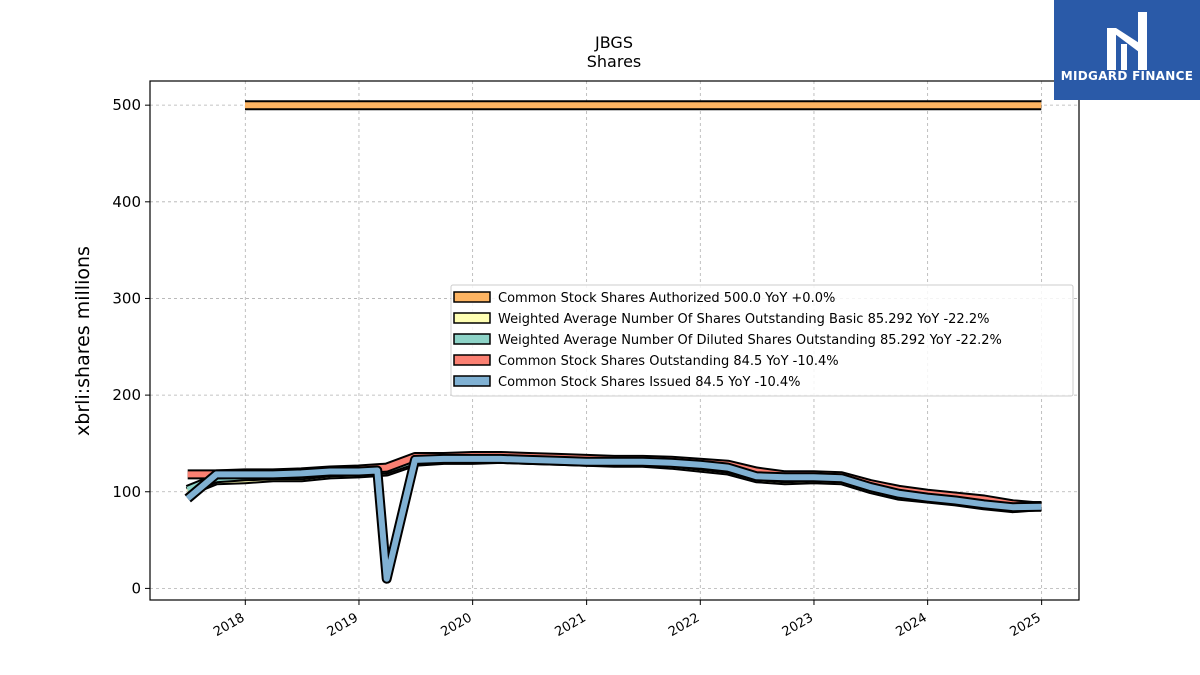  I want to click on legend-yoy: +0.0%, so click(813, 298).